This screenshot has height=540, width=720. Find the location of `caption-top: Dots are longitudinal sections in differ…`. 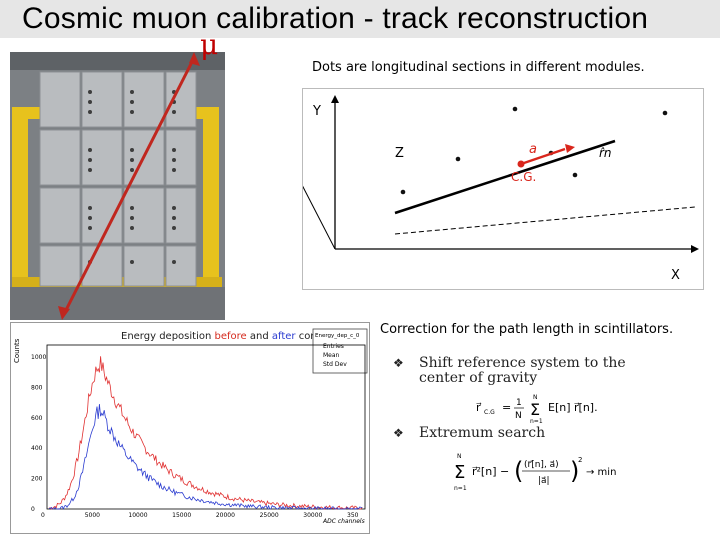

caption-top: Dots are longitudinal sections in differ… is located at coordinates (478, 67).